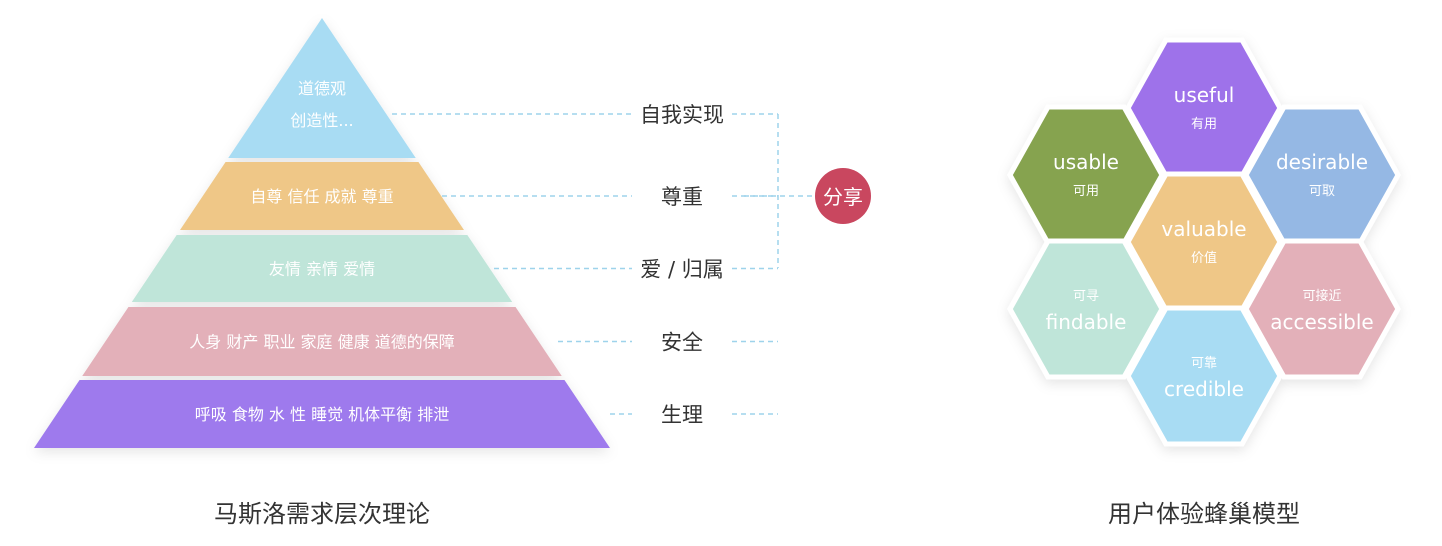 The image size is (1442, 546). What do you see at coordinates (1322, 309) in the screenshot?
I see `honeycomb-cell-accessible` at bounding box center [1322, 309].